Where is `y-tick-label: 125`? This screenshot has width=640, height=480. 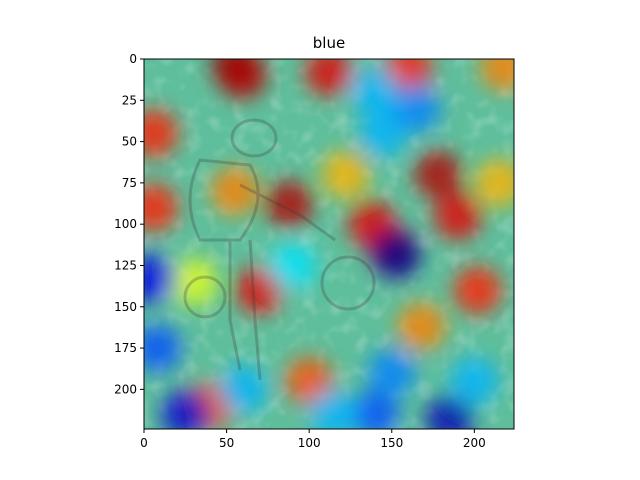
y-tick-label: 125 is located at coordinates (125, 265).